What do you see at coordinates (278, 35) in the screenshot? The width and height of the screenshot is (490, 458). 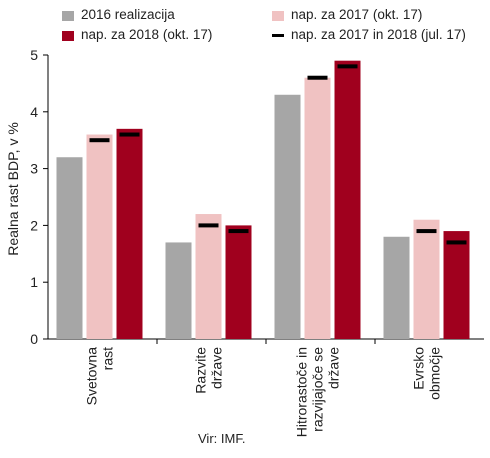 I see `legend-dash-marker` at bounding box center [278, 35].